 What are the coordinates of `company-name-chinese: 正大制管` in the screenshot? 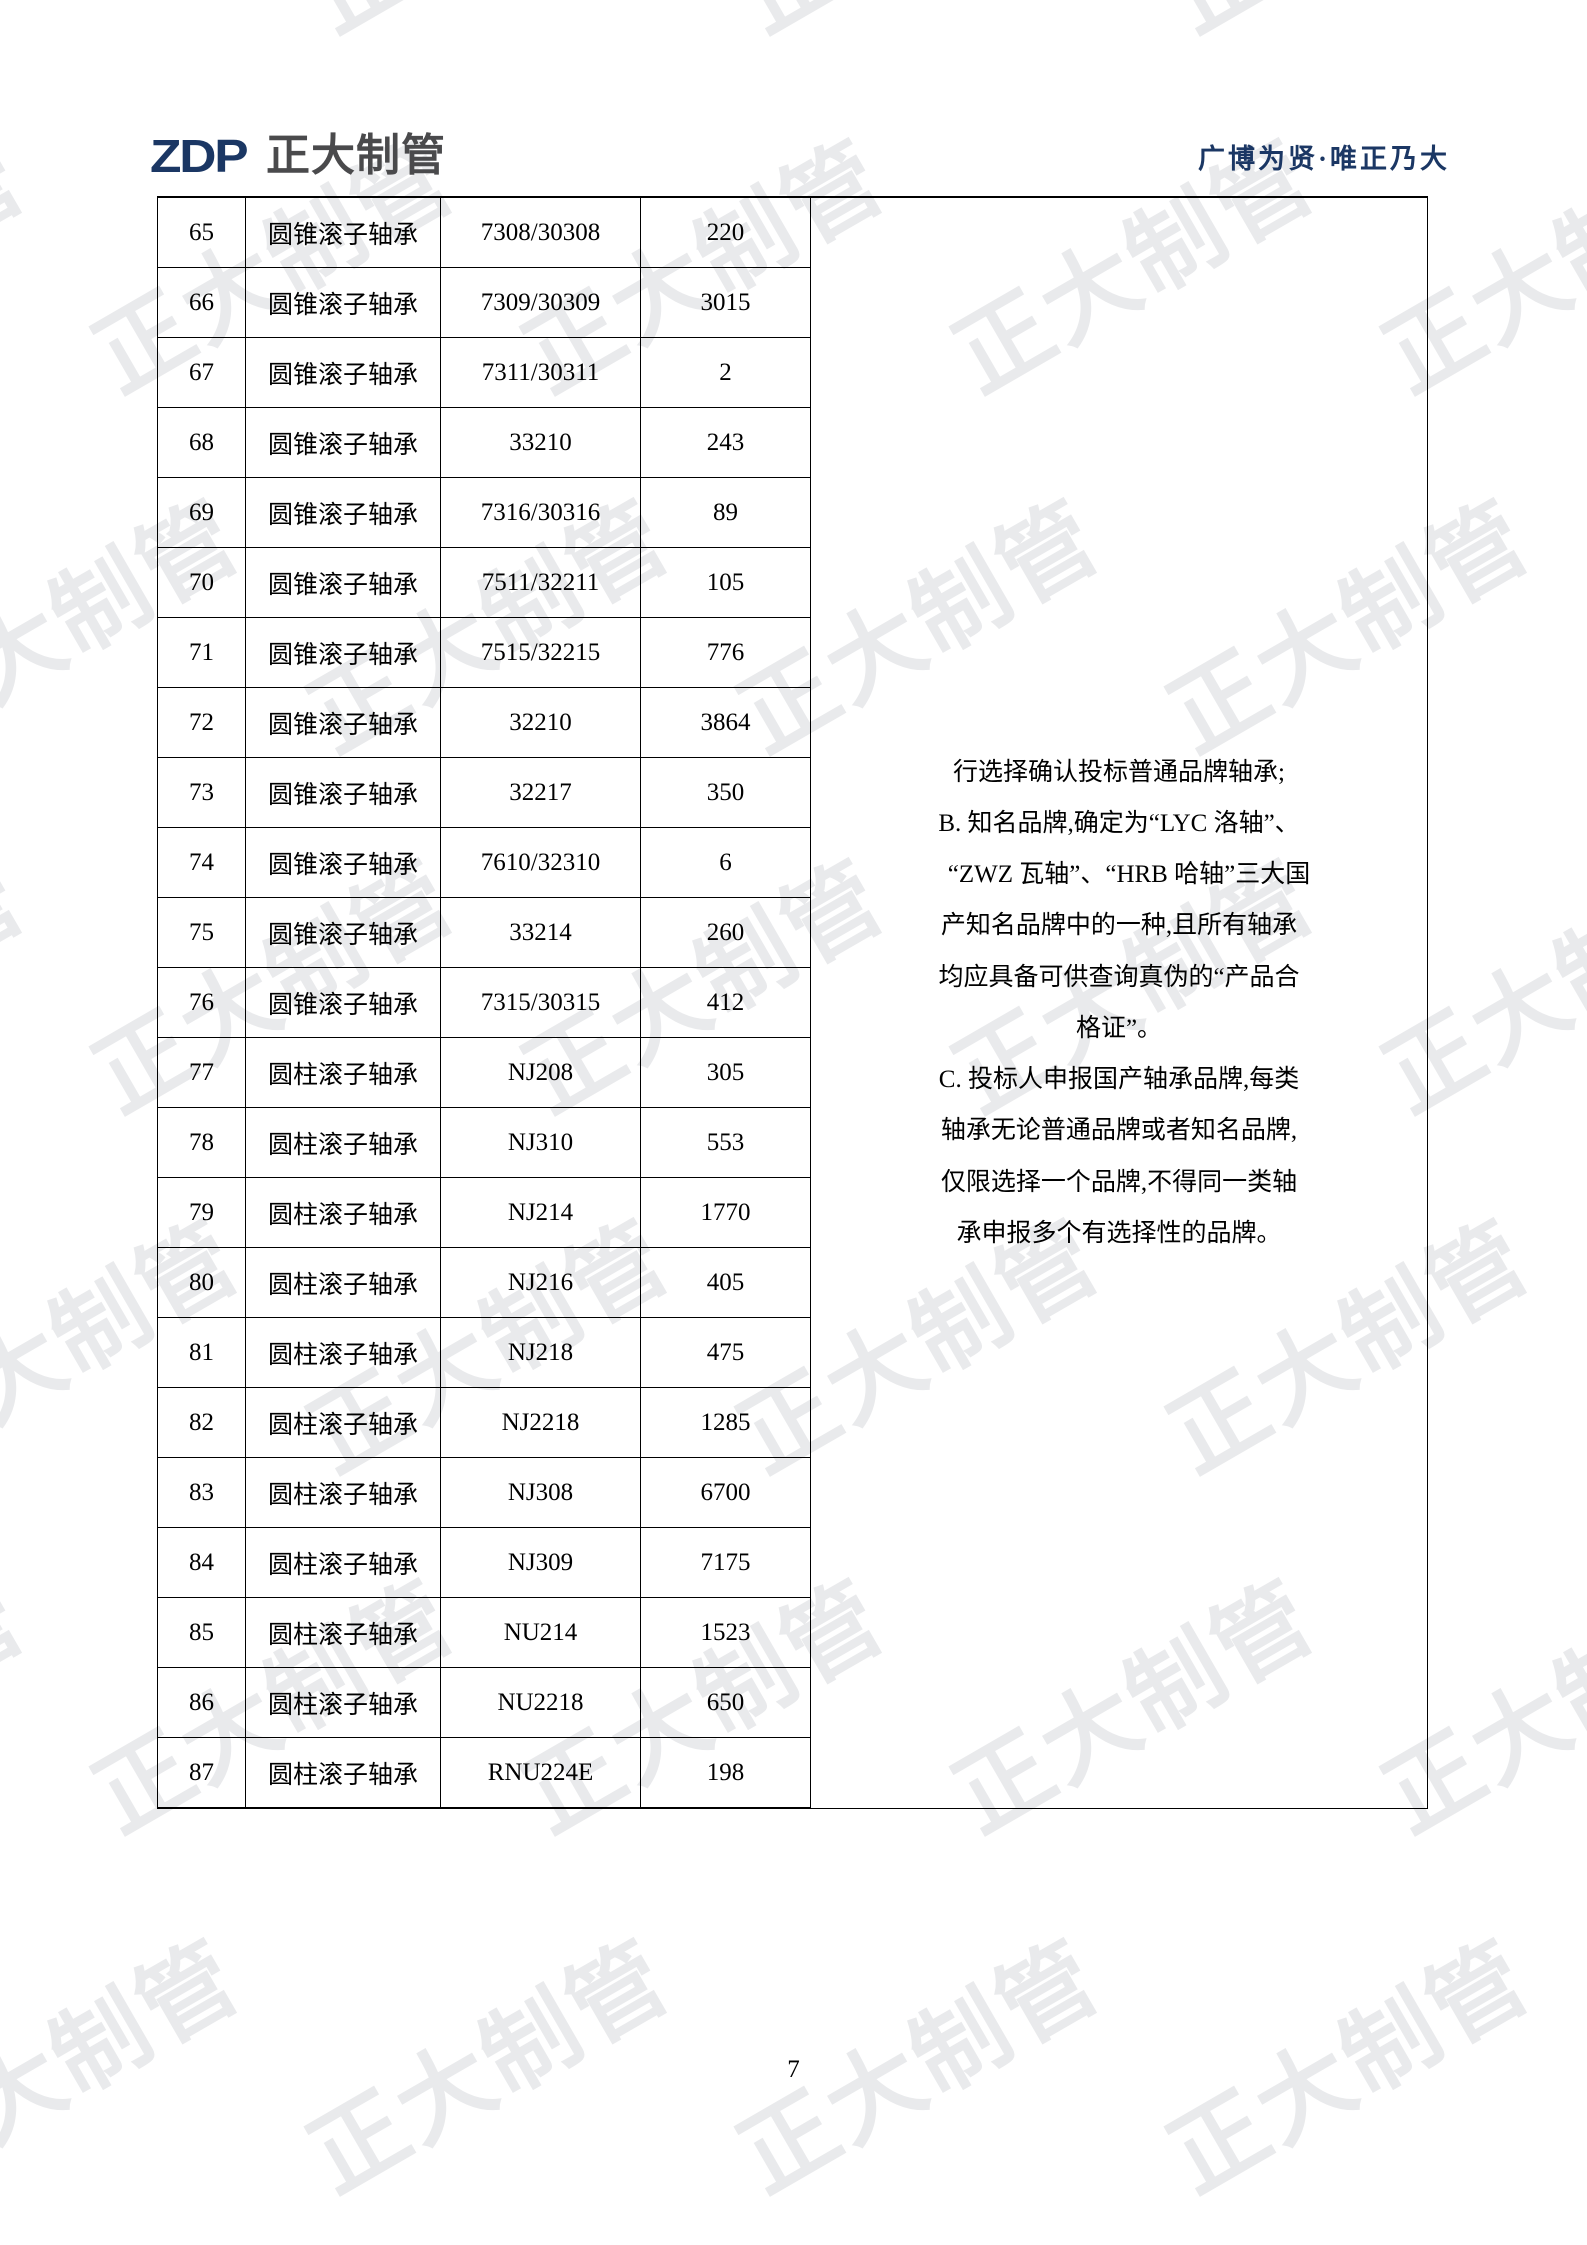 It's located at (356, 155).